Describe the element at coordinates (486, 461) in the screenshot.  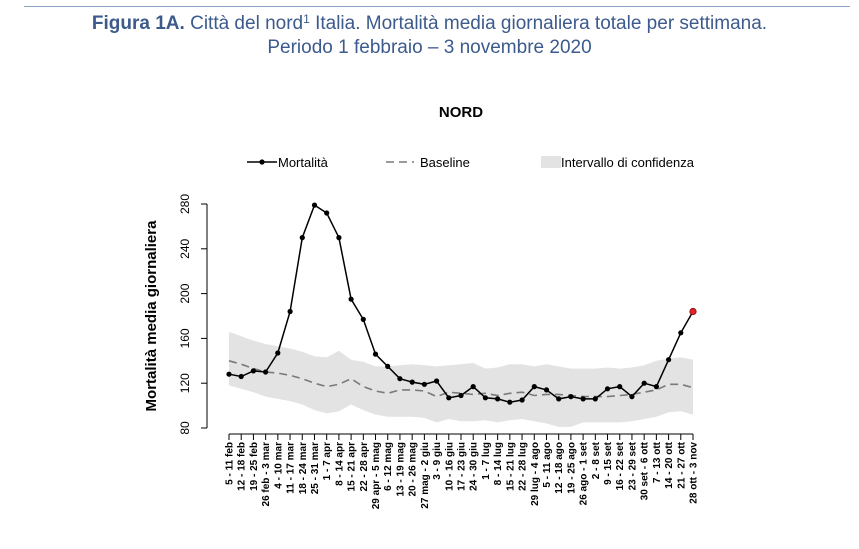
I see `x-tick-label: 1 - 7 lug` at that location.